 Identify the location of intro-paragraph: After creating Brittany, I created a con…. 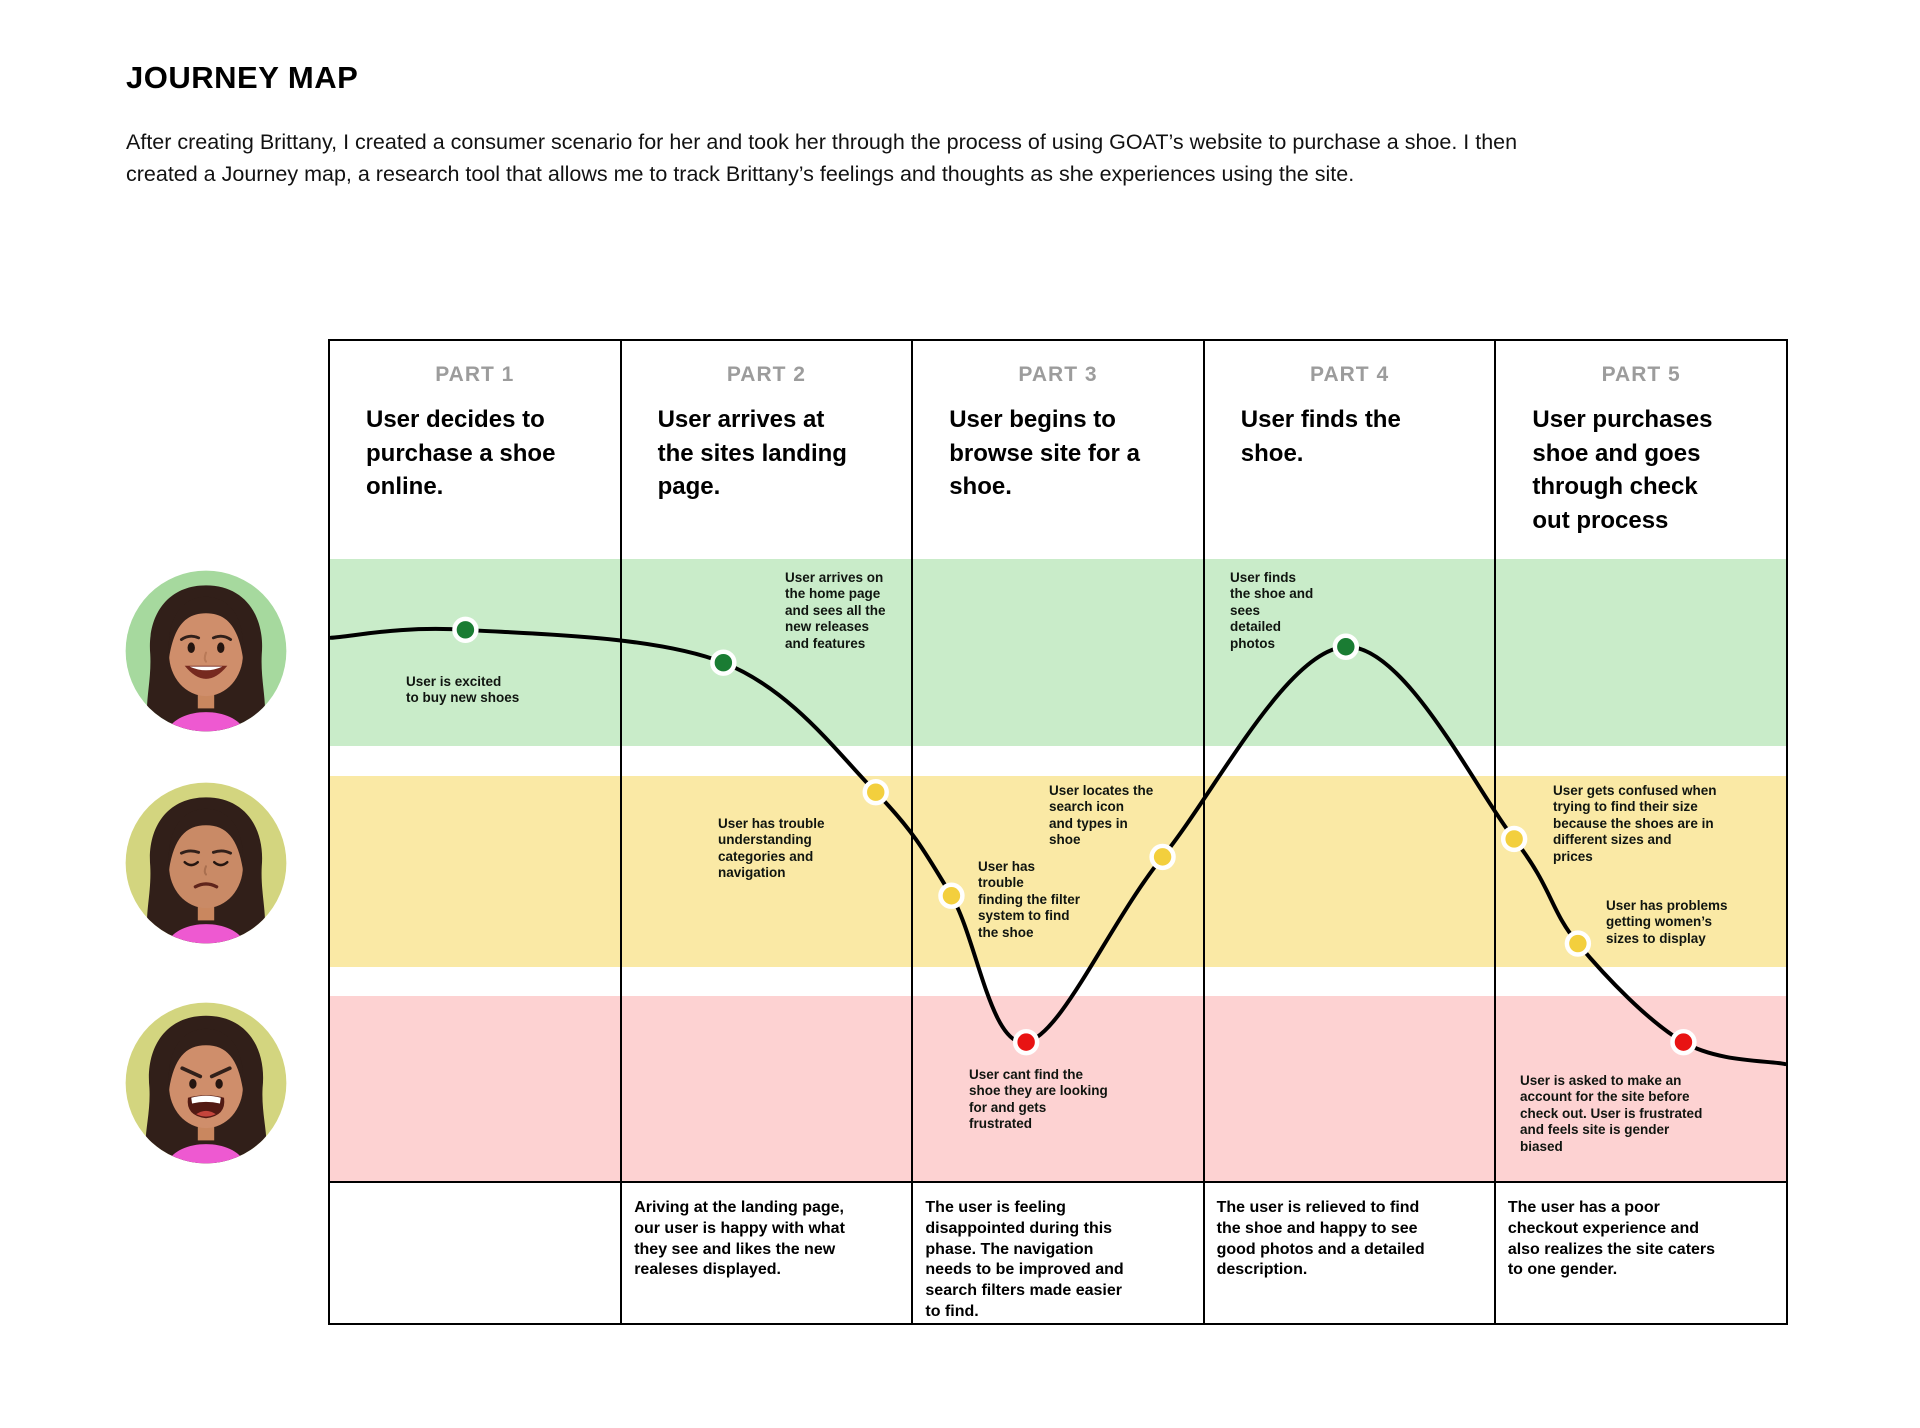
(822, 158).